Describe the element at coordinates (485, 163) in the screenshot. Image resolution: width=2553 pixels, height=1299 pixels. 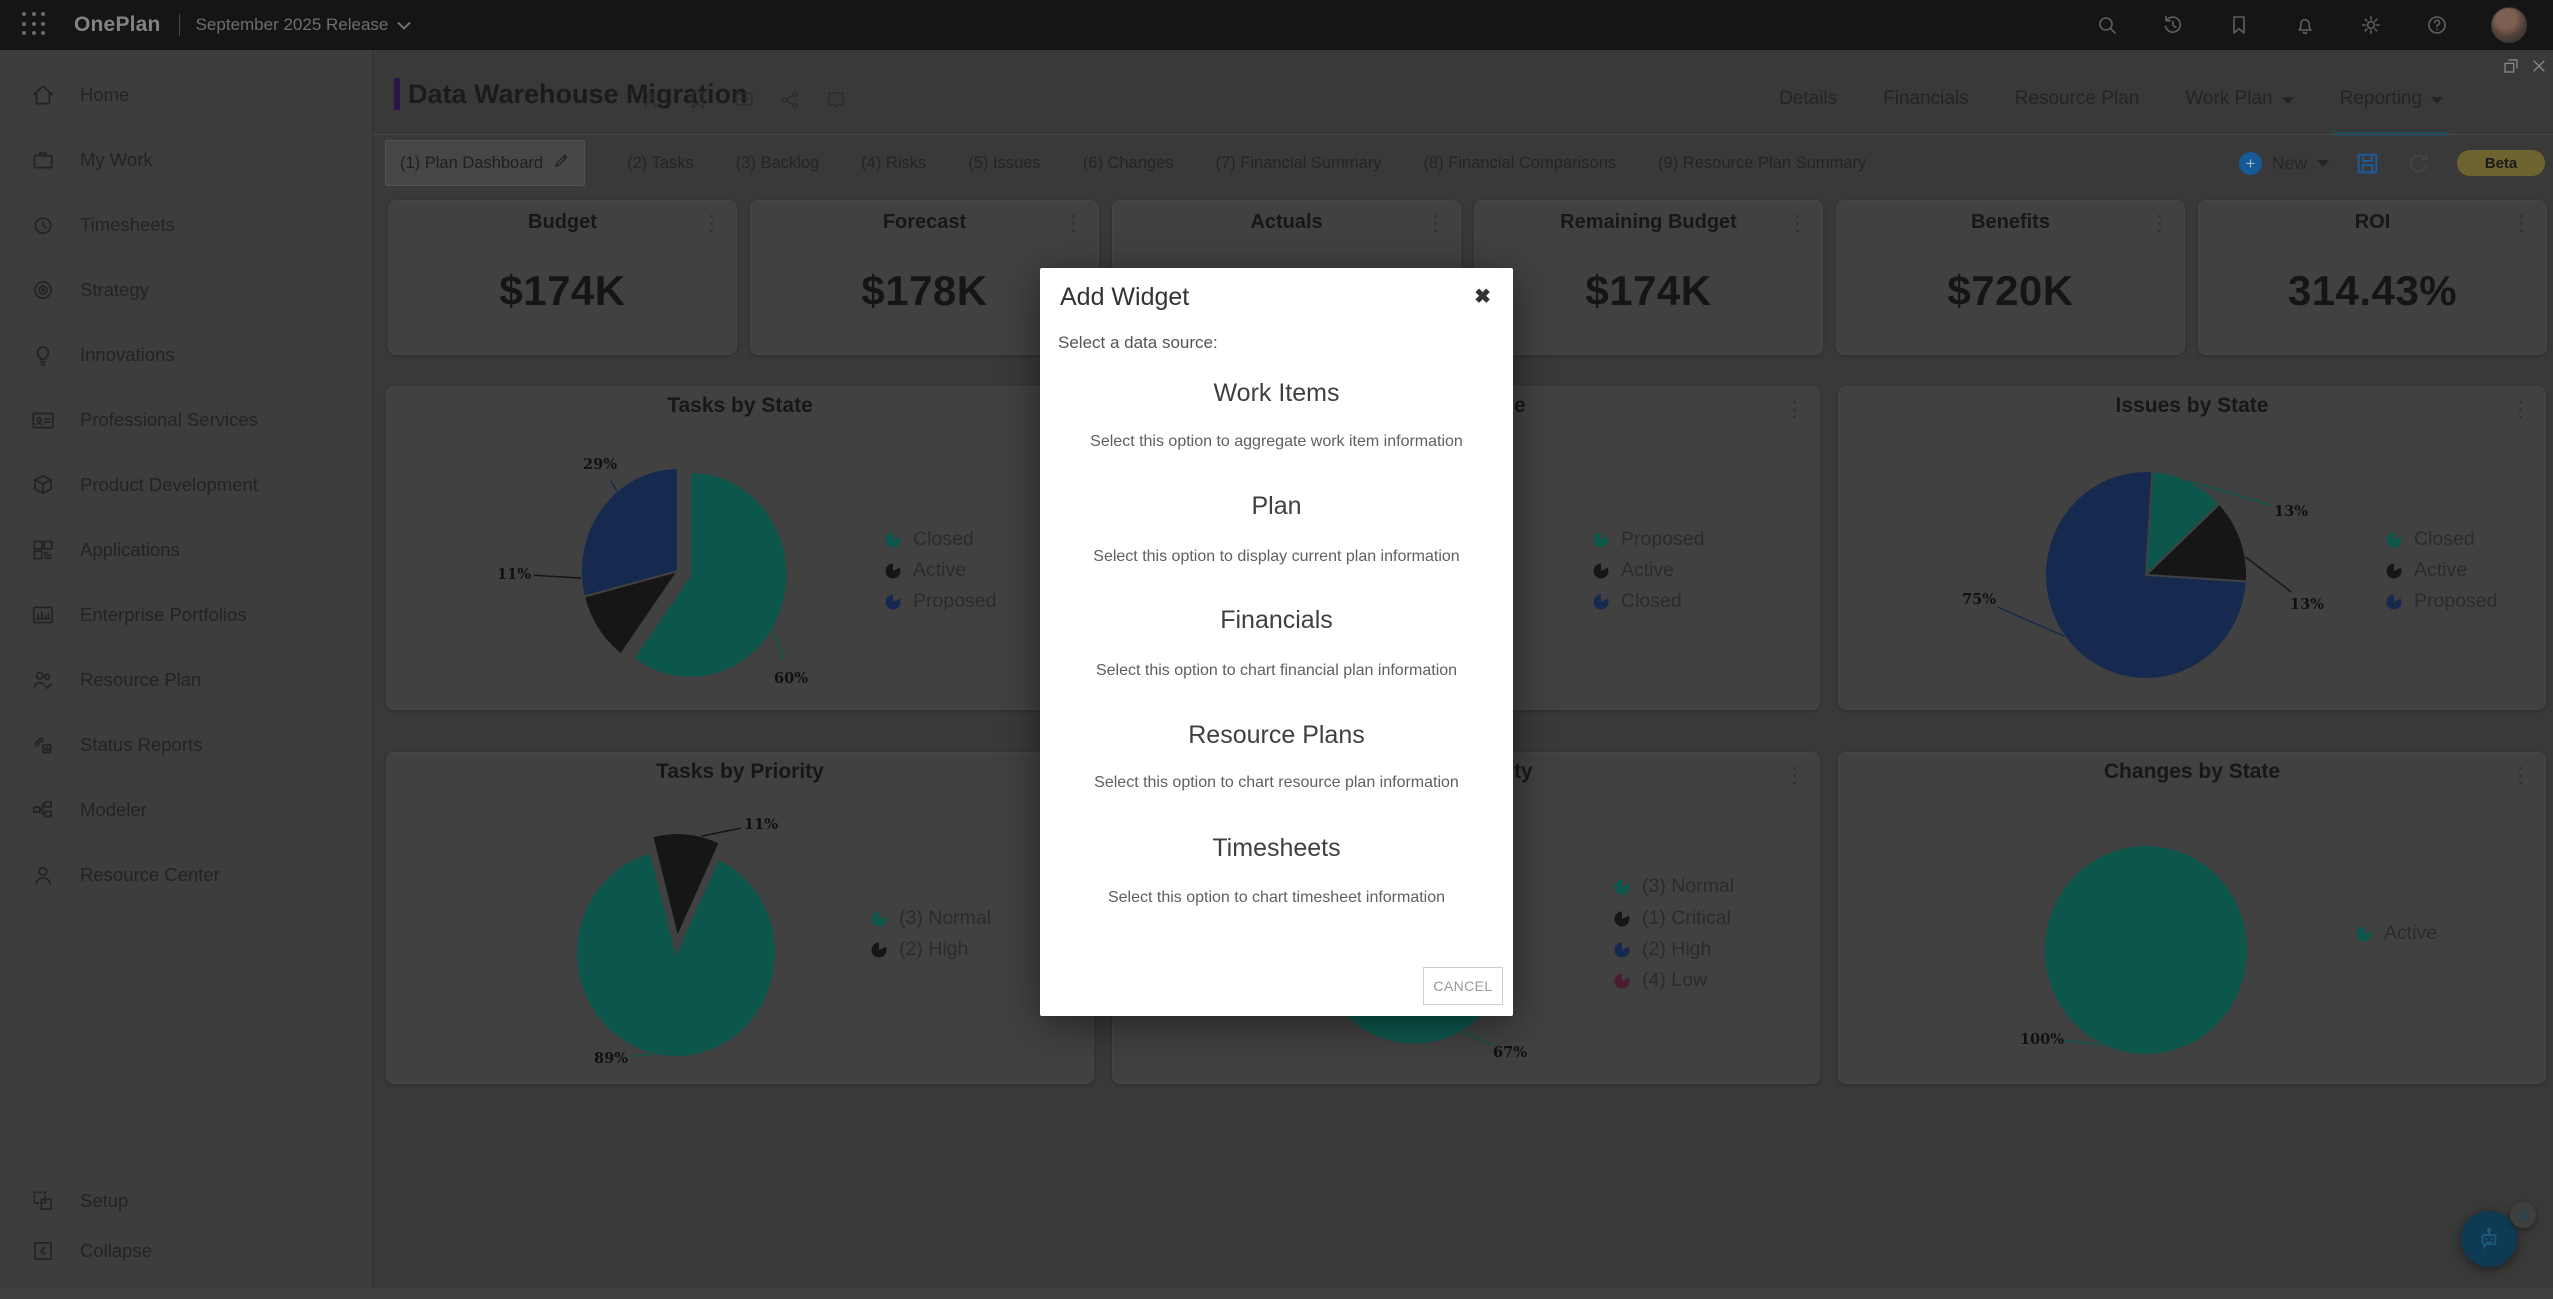
I see `tab-1: (1) Plan Dashboard` at that location.